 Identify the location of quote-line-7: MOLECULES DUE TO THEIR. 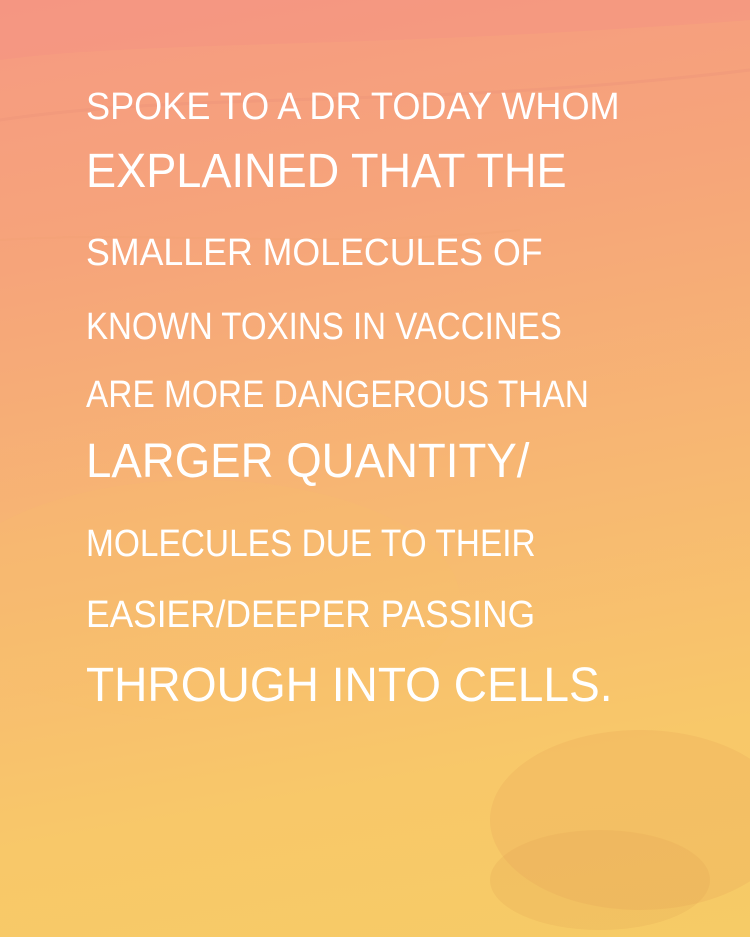
(311, 544).